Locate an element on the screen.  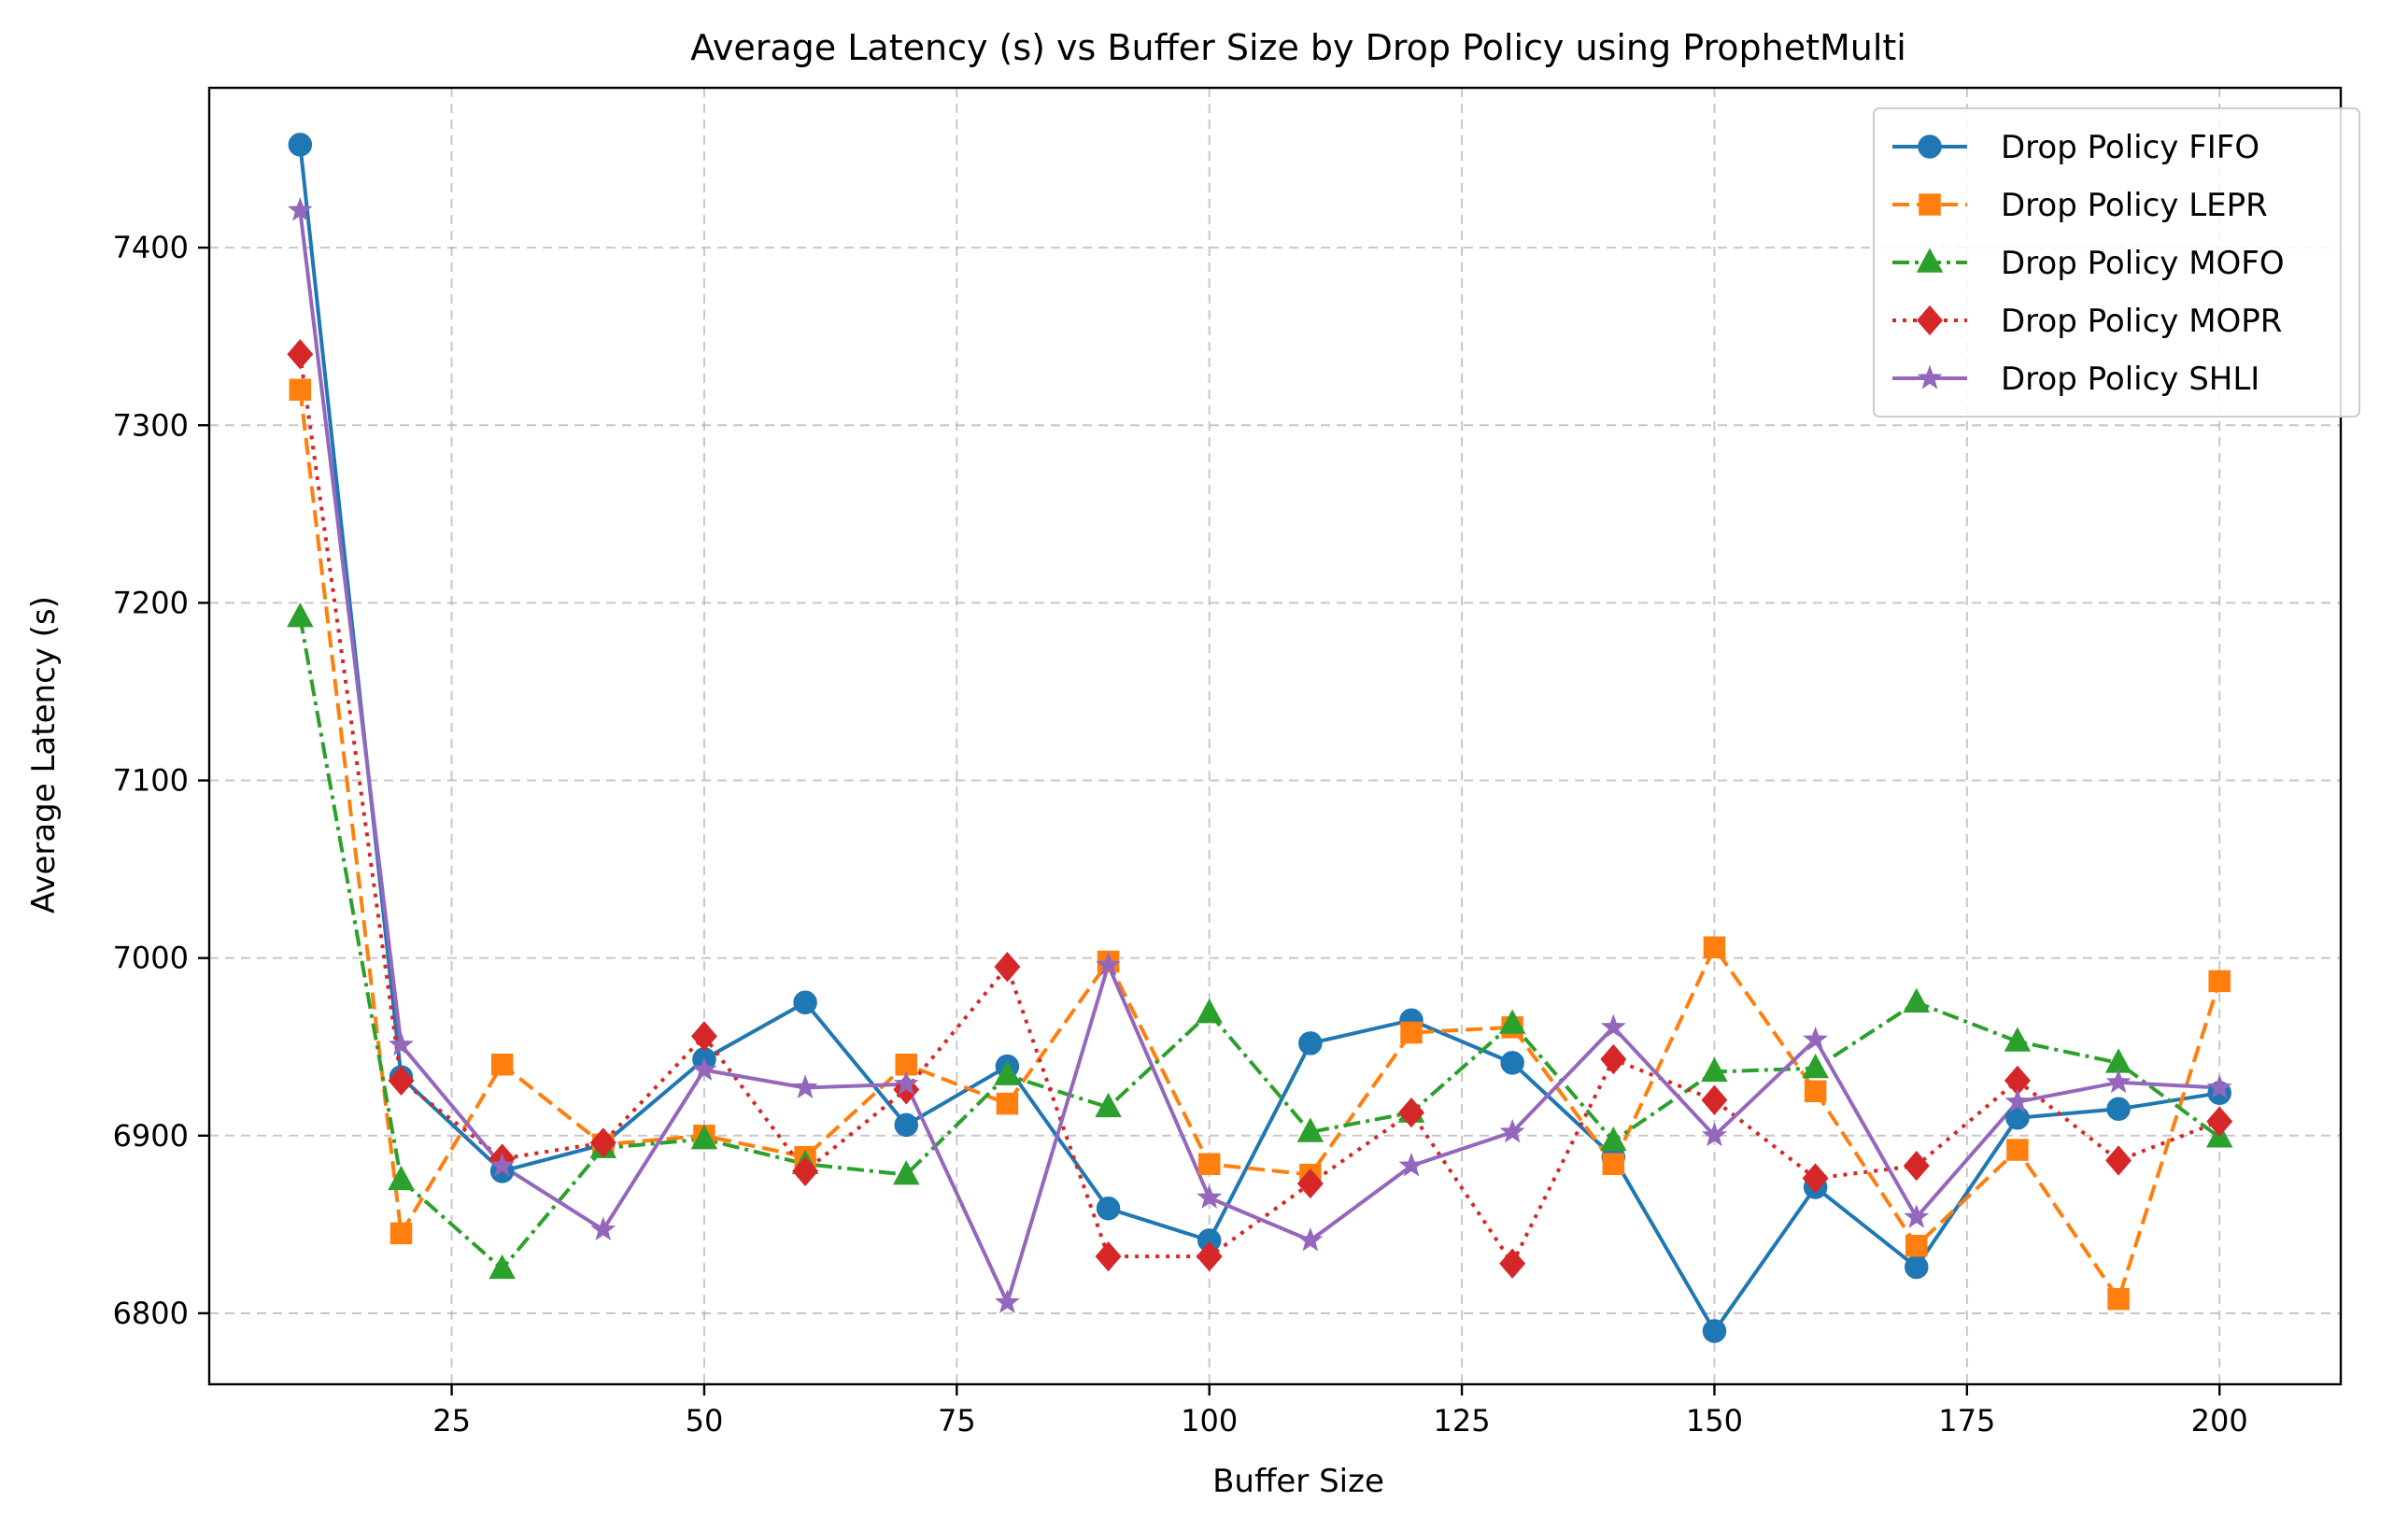
y-axis-label: Average Latency (s) is located at coordinates (44, 755).